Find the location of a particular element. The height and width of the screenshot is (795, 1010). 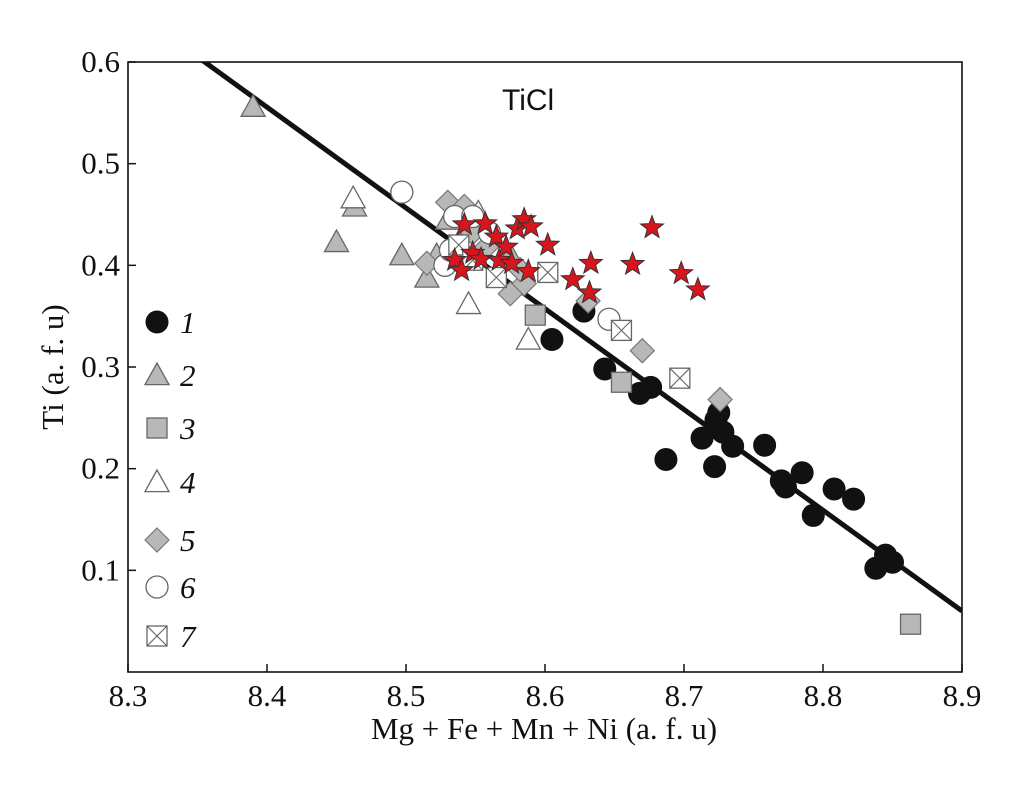

legend-label: 2 is located at coordinates (188, 375).